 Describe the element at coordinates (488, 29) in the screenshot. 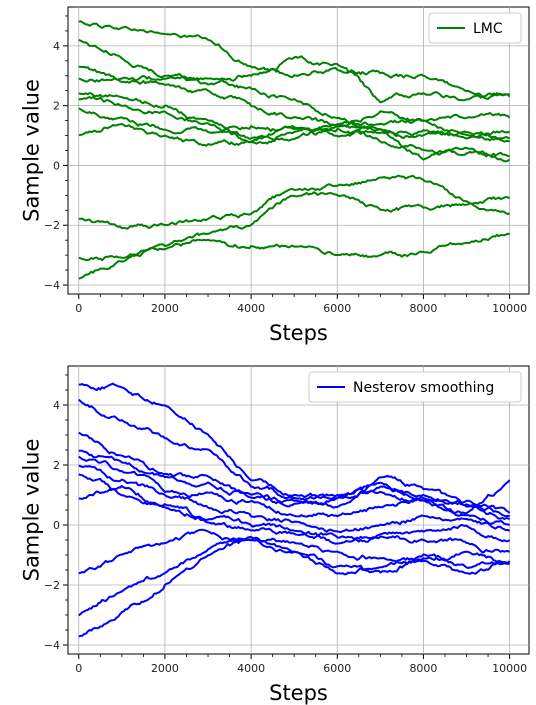

I see `legend-label: LMC` at that location.